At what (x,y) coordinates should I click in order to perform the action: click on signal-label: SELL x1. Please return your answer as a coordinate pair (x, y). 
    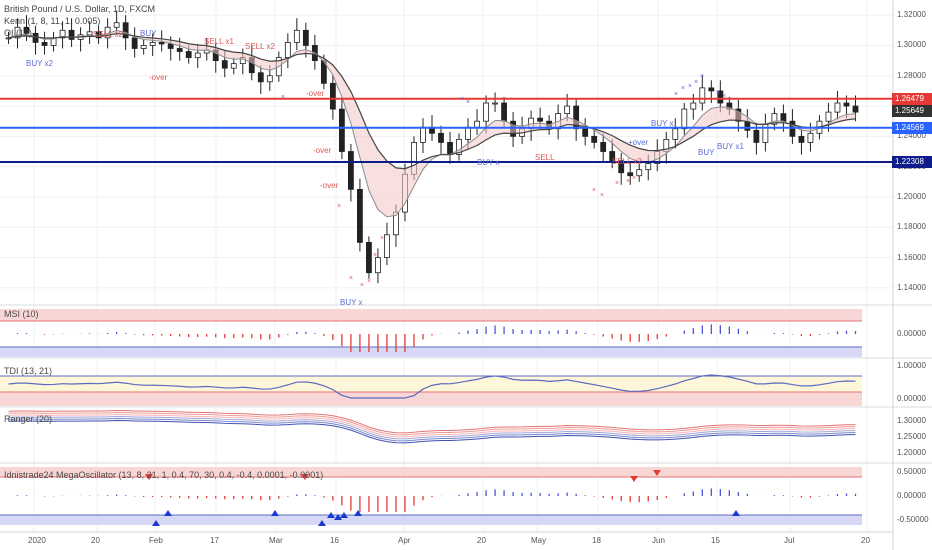
    Looking at the image, I should click on (219, 41).